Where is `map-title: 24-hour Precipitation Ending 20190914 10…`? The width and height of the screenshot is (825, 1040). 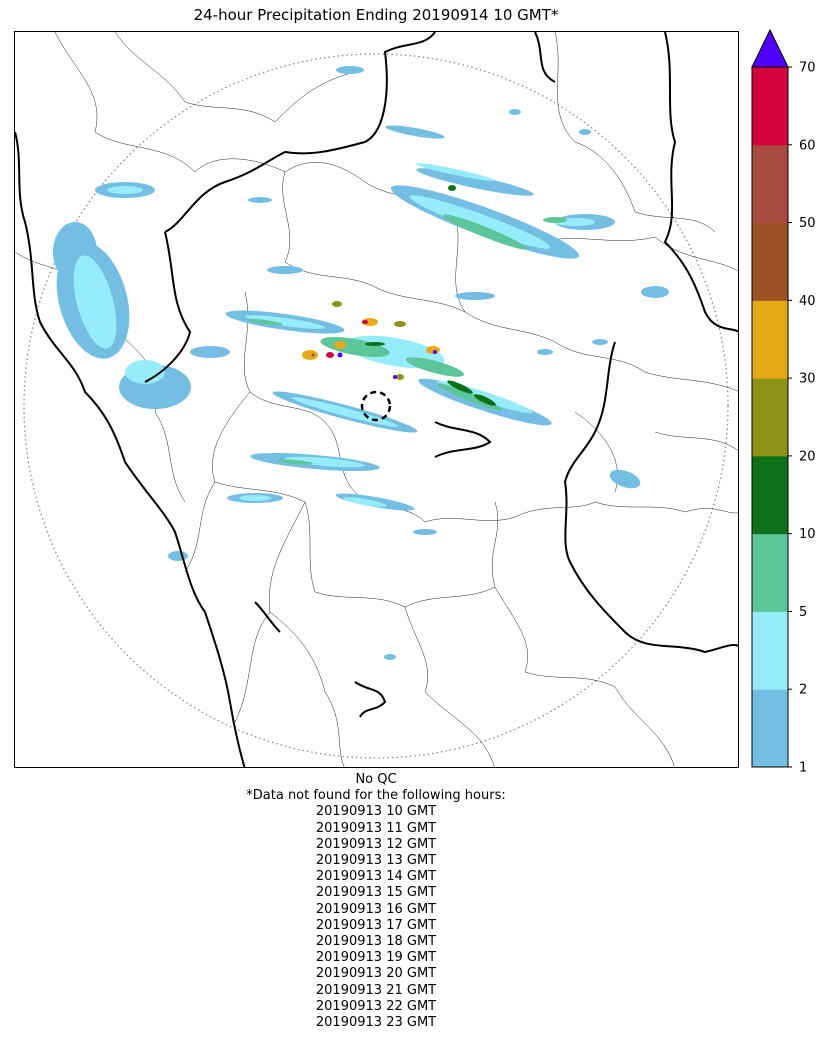 map-title: 24-hour Precipitation Ending 20190914 10… is located at coordinates (376, 15).